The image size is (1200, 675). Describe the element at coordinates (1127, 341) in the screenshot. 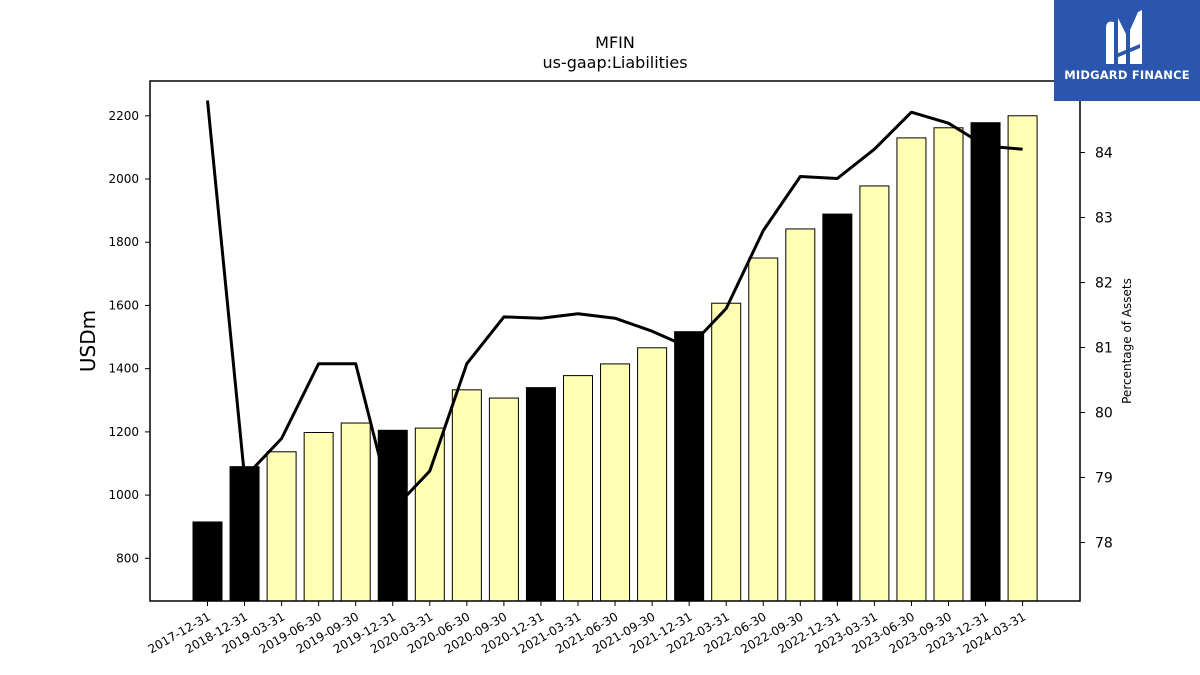

I see `y2-axis-label: Percentage of Assets` at that location.